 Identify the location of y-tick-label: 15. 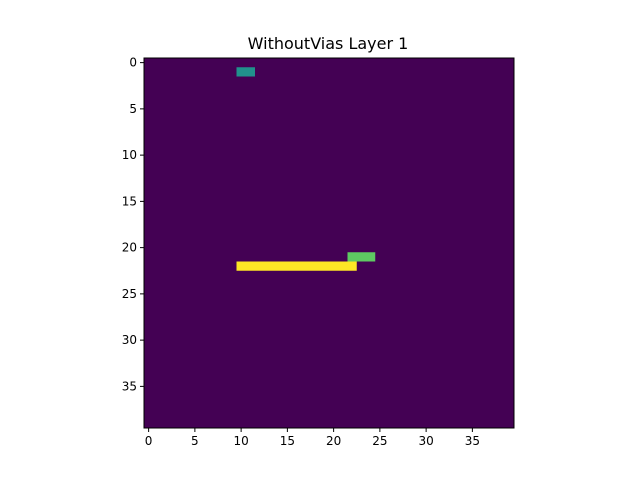
(129, 201).